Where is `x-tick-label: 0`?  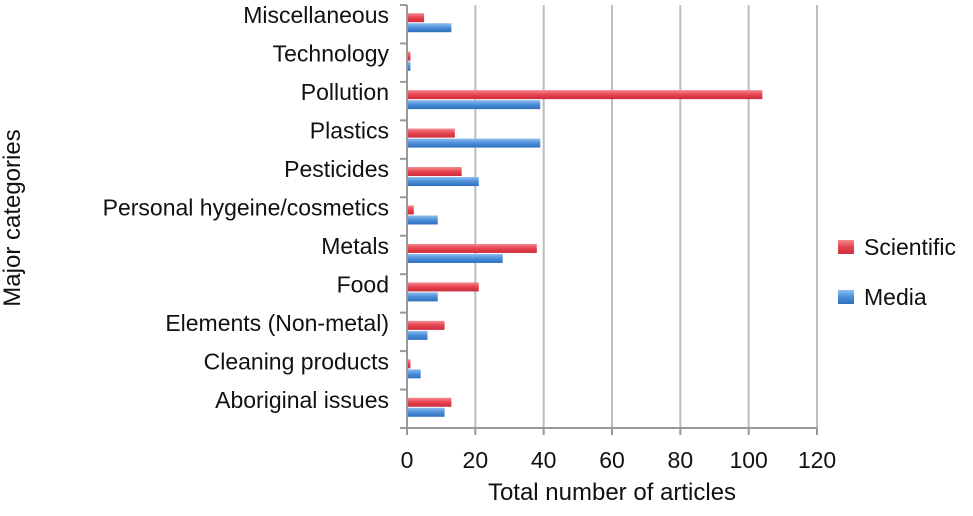
x-tick-label: 0 is located at coordinates (407, 460).